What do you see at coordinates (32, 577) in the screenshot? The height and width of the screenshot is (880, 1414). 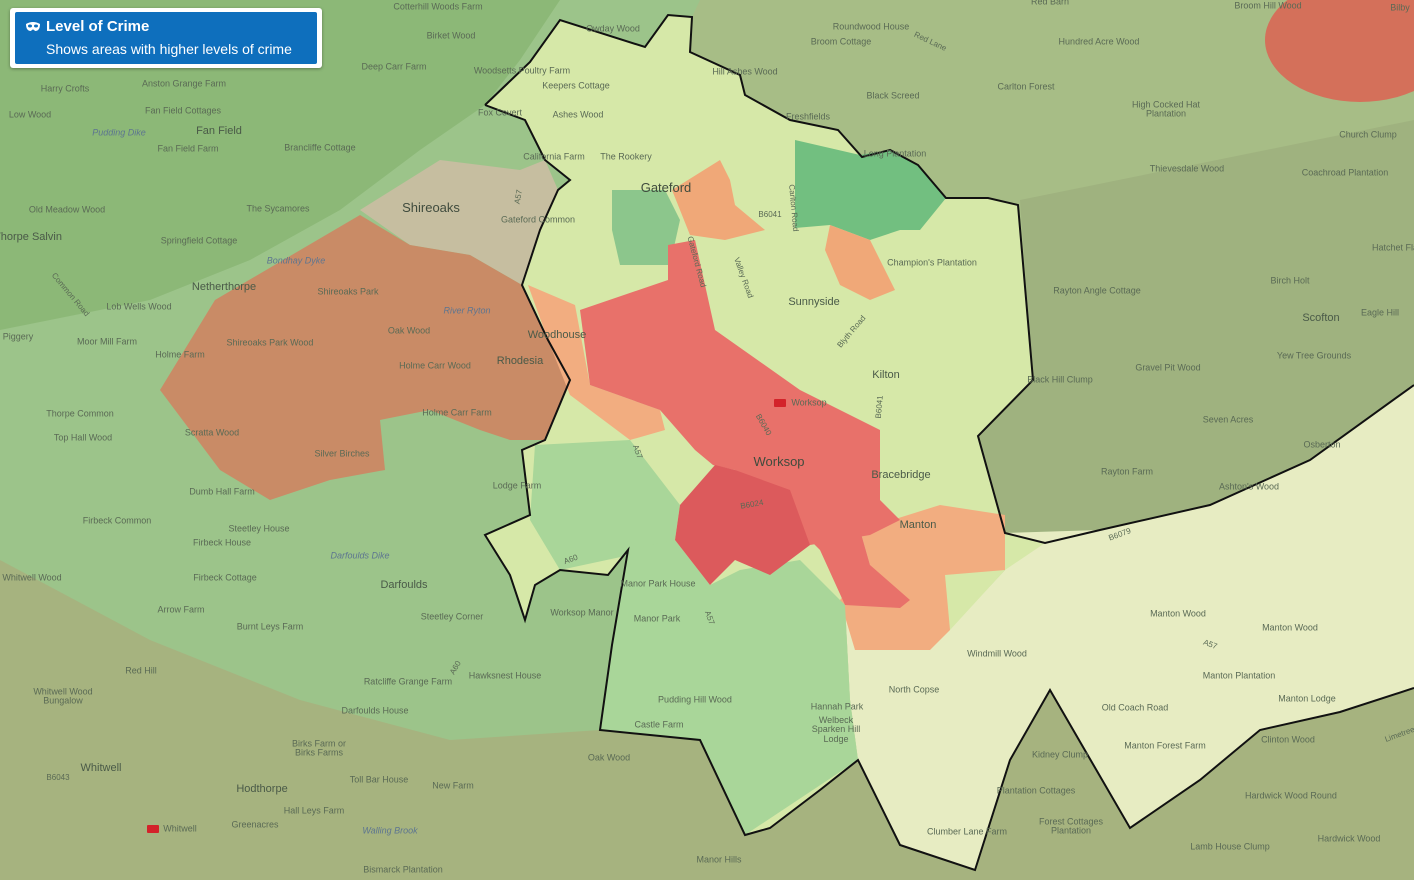 I see `place-label: Whitwell Wood` at bounding box center [32, 577].